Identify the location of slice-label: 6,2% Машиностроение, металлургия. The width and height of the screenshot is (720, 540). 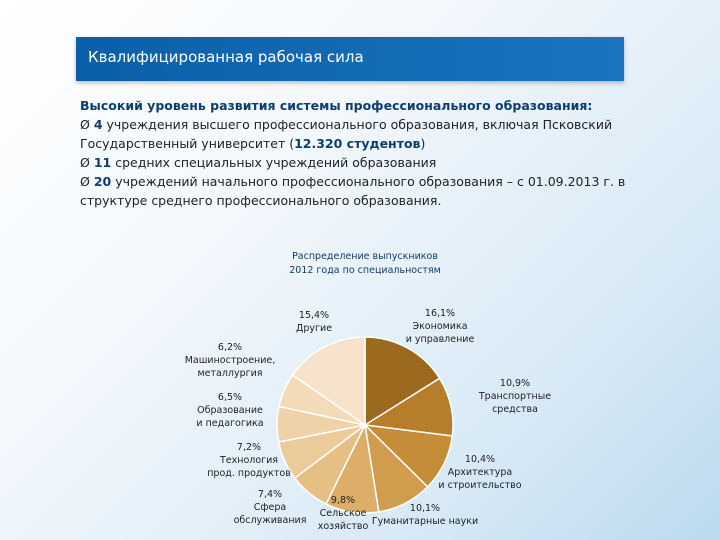
(230, 360).